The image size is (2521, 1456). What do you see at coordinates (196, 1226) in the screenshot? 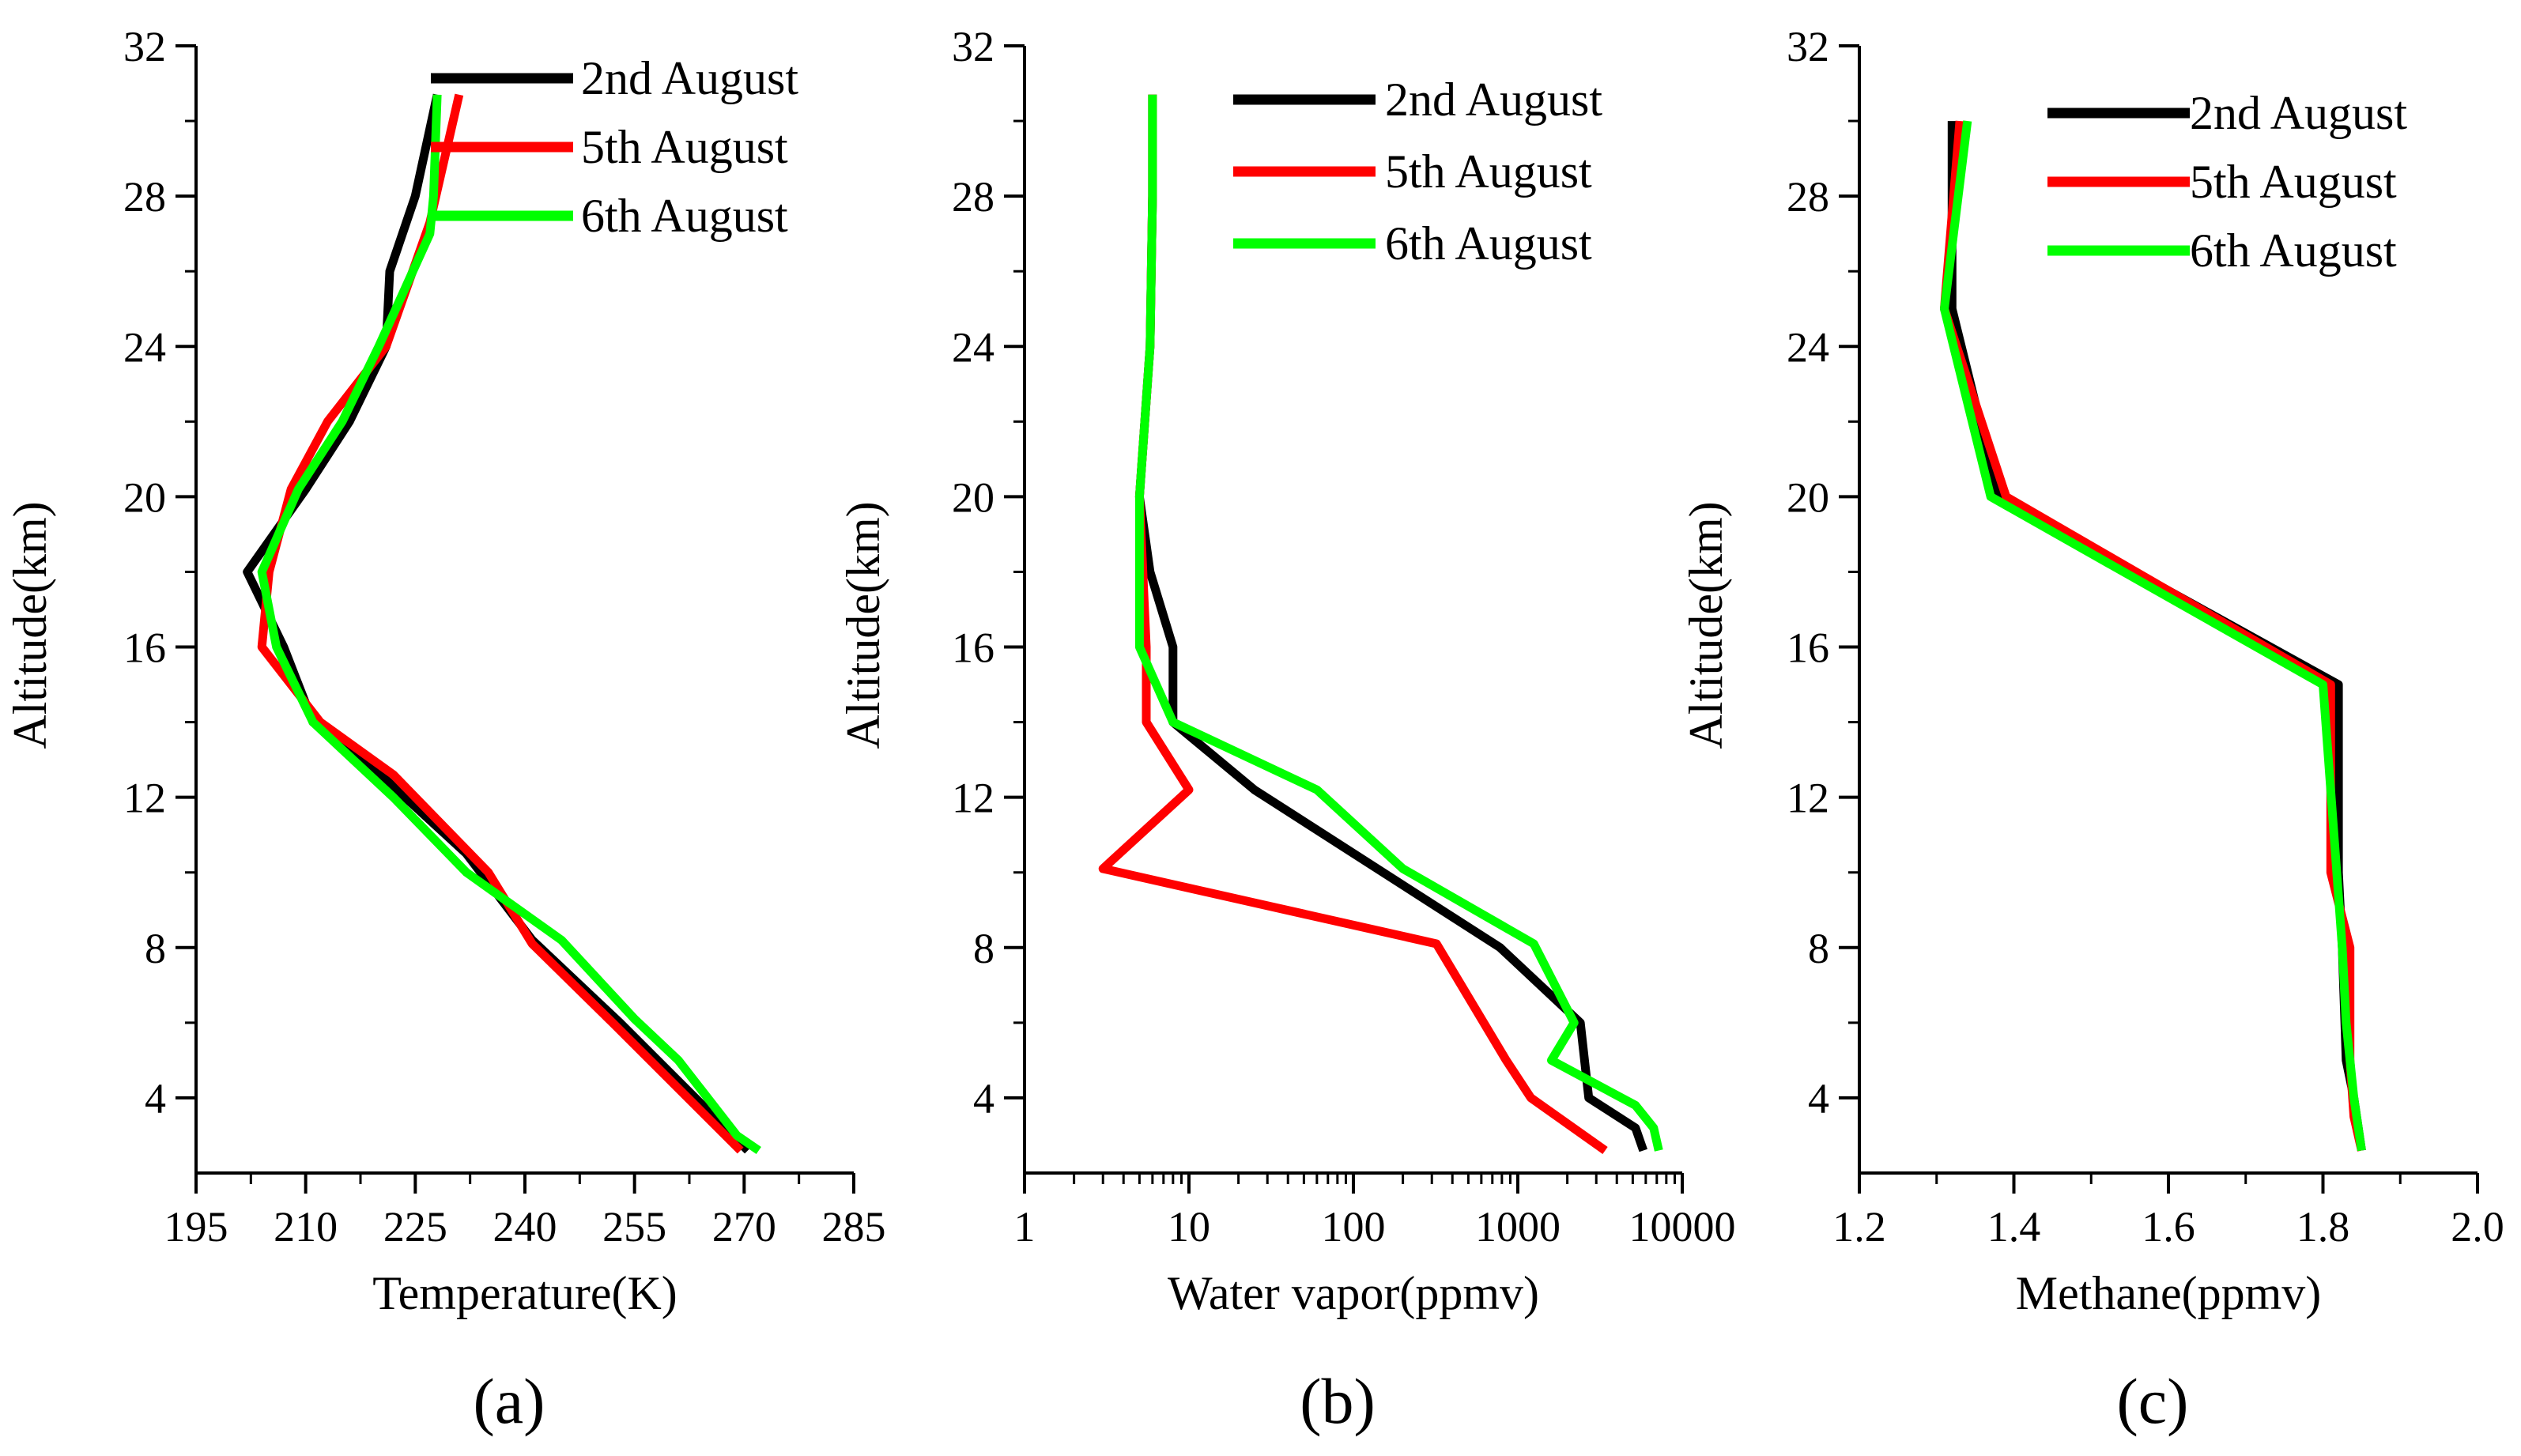
I see `x-tick-label: 195` at bounding box center [196, 1226].